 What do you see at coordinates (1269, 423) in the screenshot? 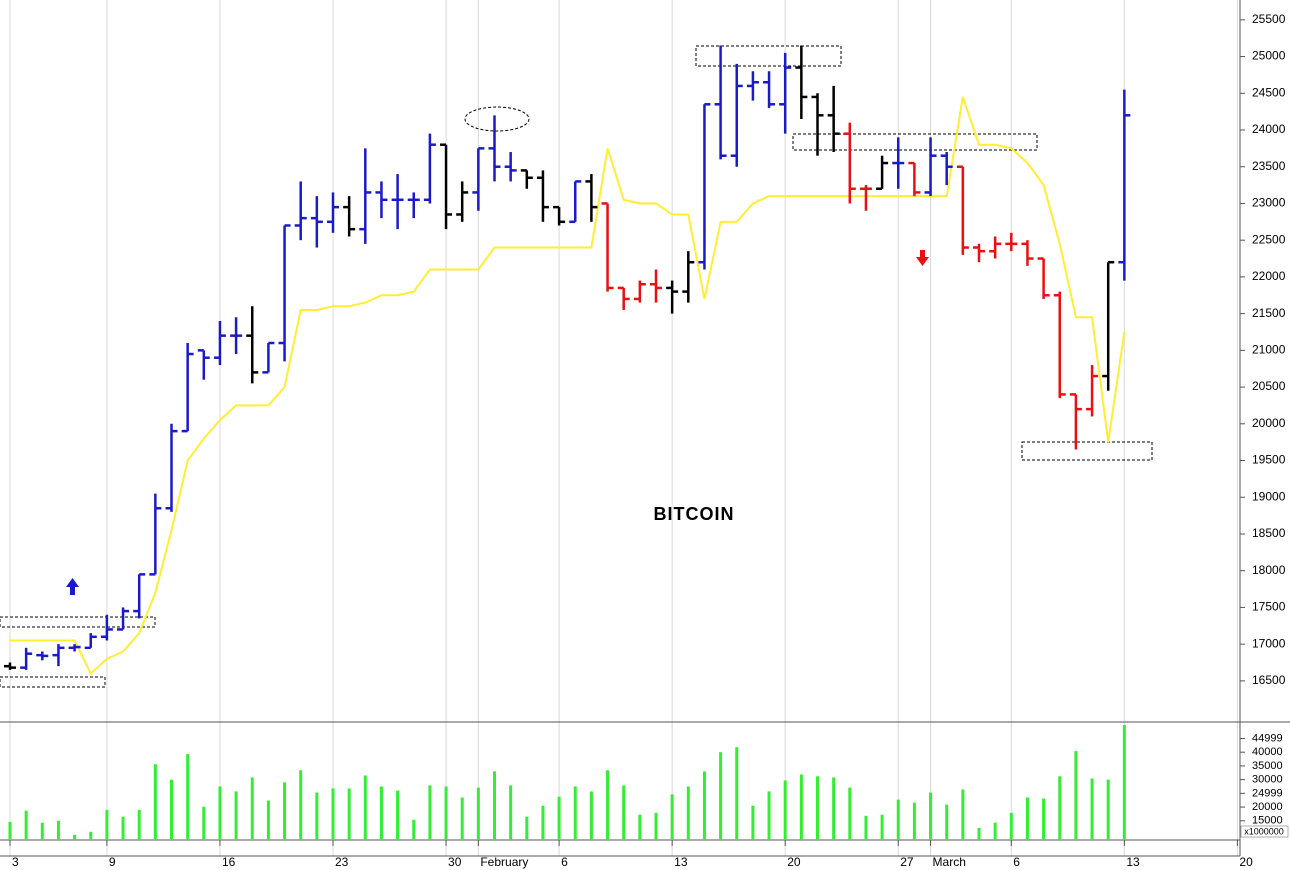
I see `y-tick-label: 20000` at bounding box center [1269, 423].